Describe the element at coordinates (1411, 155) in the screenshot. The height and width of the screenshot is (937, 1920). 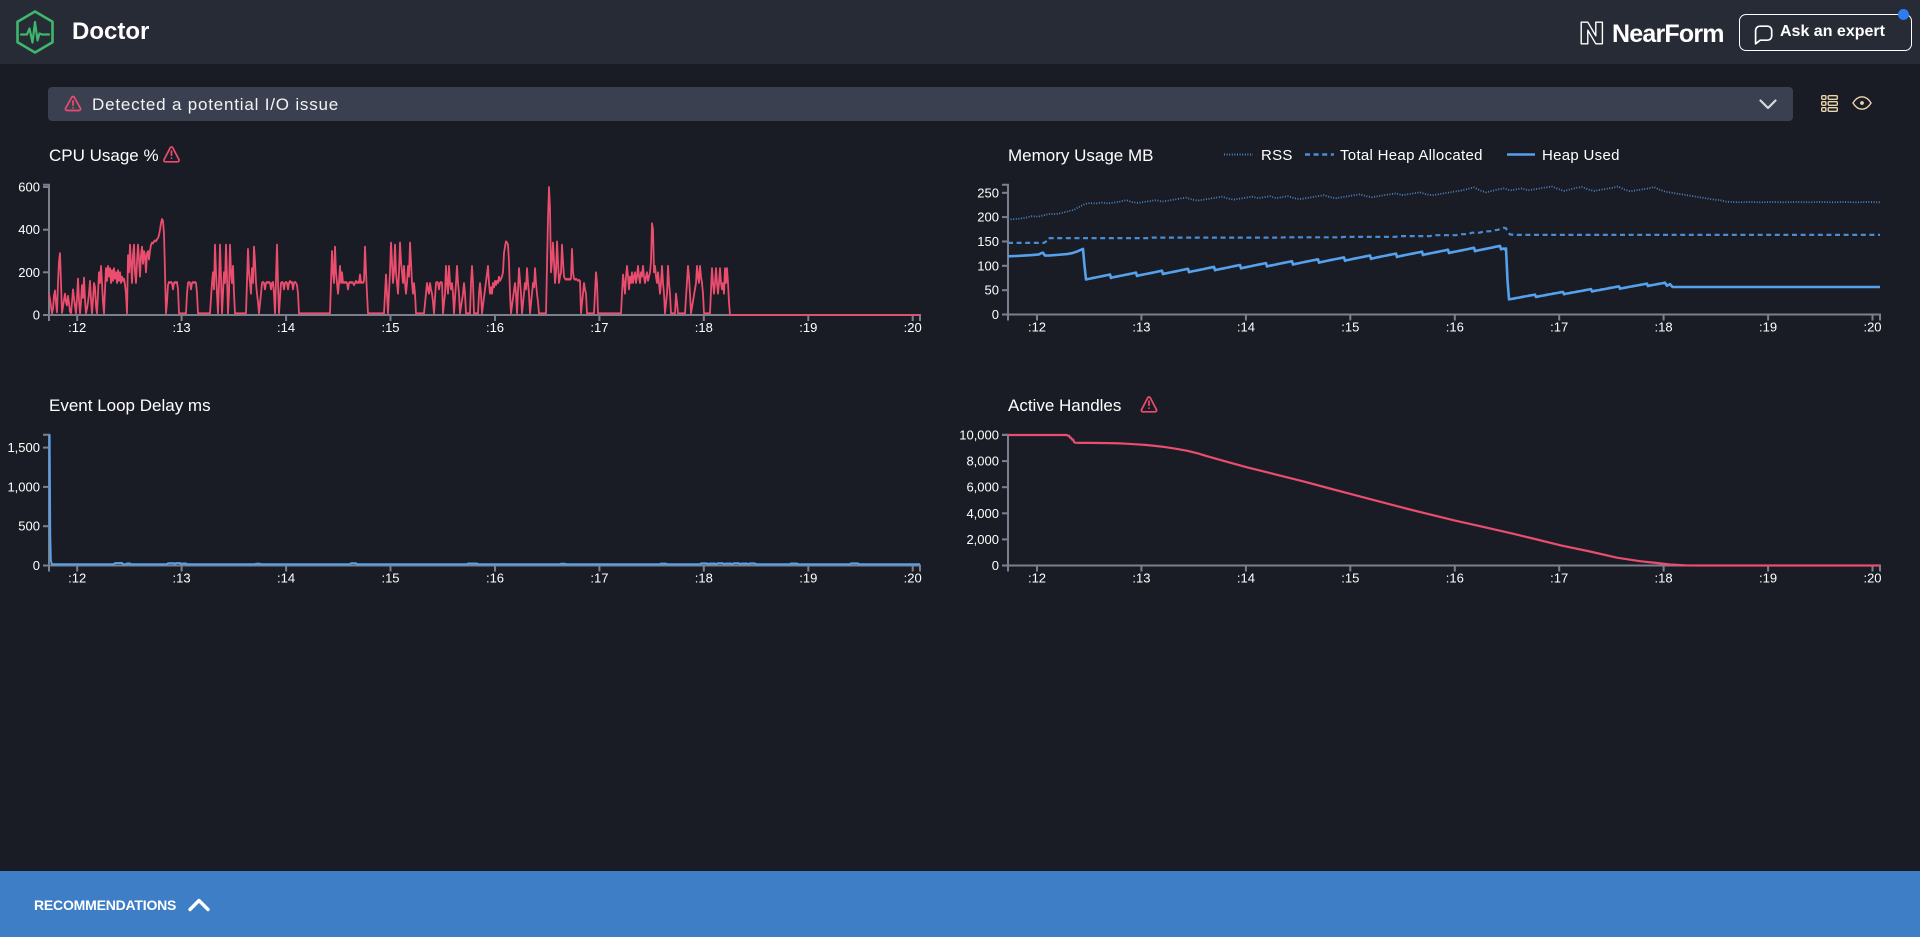
I see `svg-text: Total Heap Allocated` at that location.